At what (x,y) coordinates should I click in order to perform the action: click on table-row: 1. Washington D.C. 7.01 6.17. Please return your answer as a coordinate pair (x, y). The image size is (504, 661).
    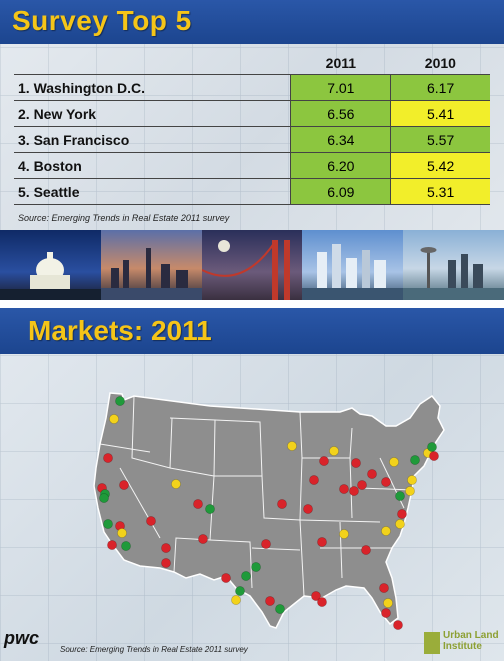
    Looking at the image, I should click on (252, 87).